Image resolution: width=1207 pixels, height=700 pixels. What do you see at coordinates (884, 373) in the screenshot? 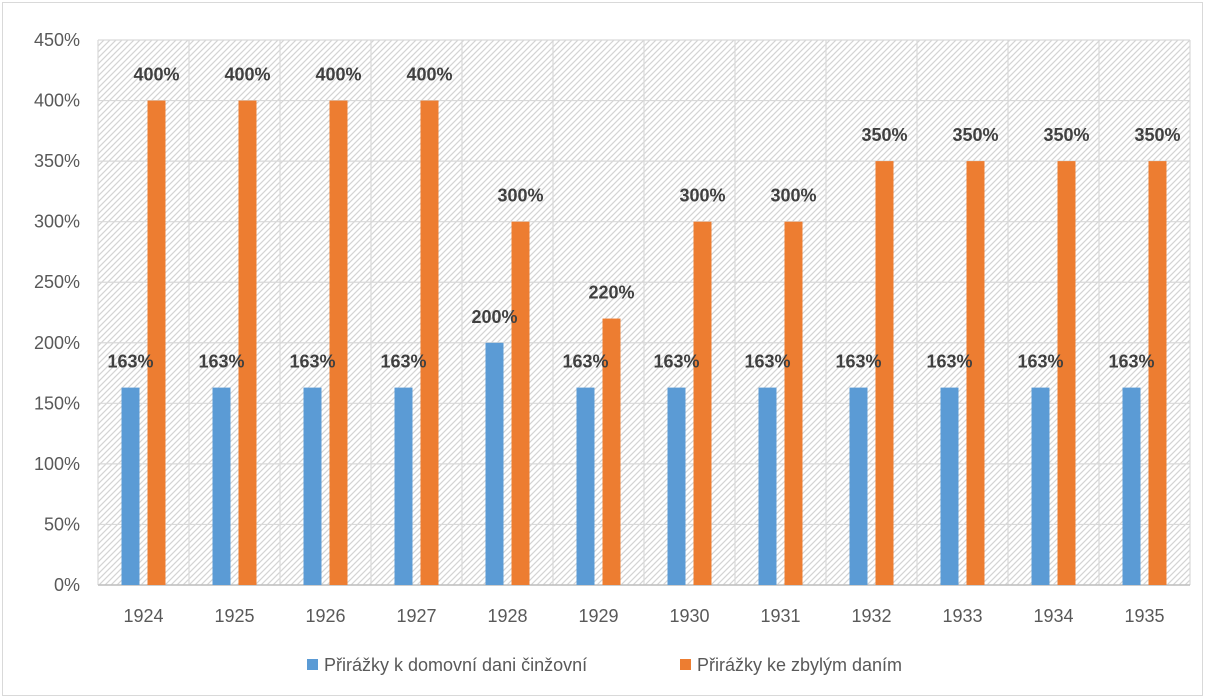
I see `bar-zbyle-1932` at bounding box center [884, 373].